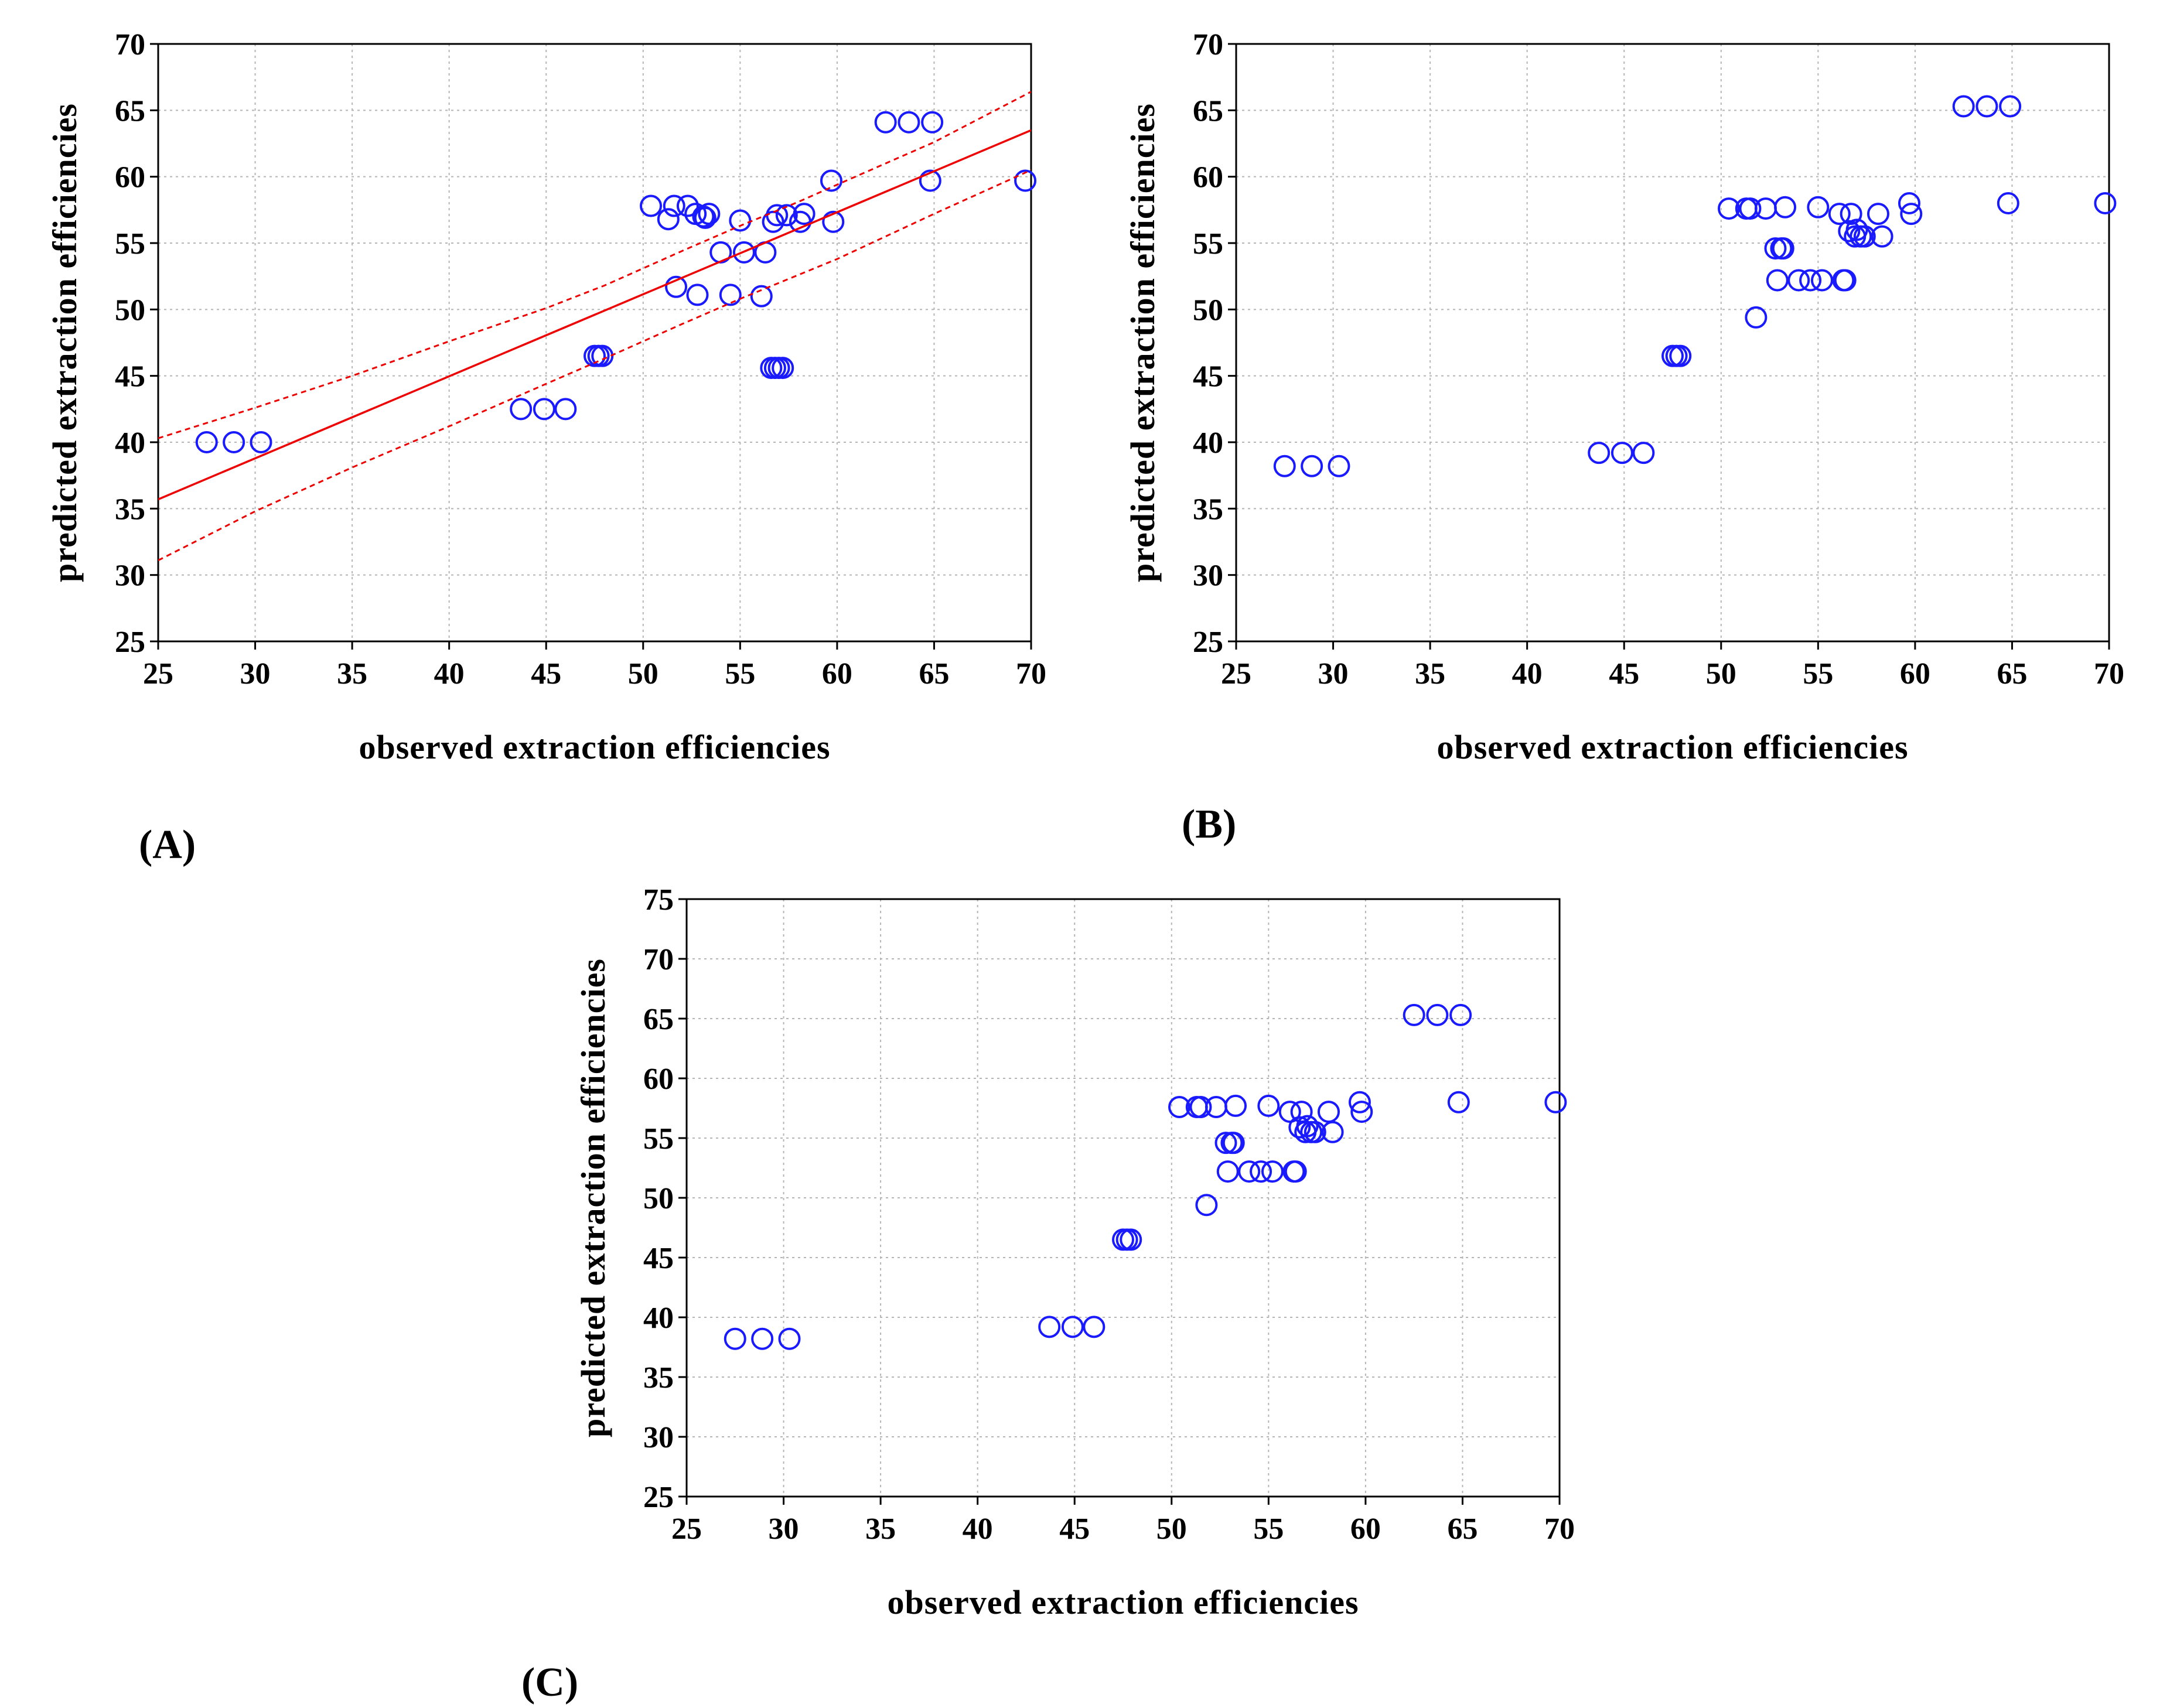  I want to click on panel-a-x-tick-label-2: 35, so click(352, 674).